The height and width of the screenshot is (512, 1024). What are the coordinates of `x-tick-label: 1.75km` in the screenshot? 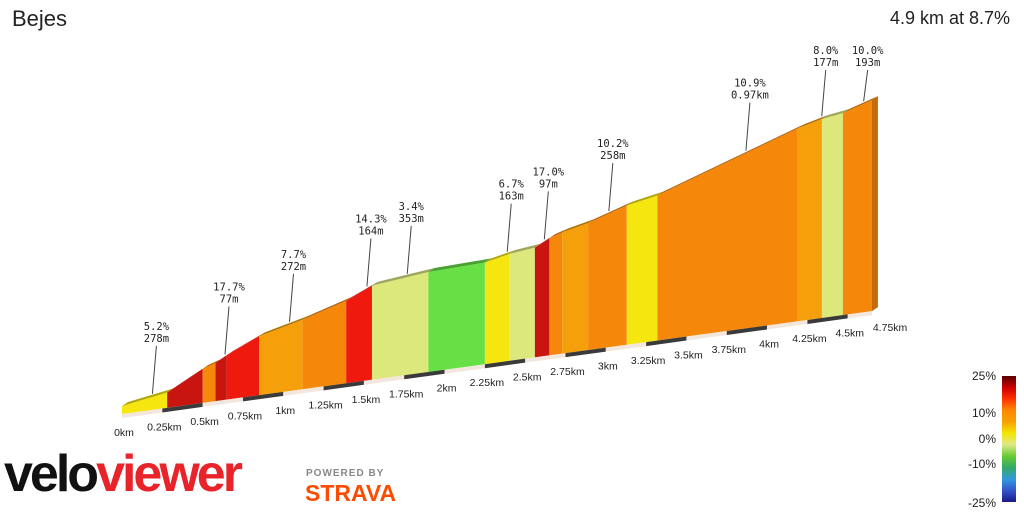 It's located at (406, 394).